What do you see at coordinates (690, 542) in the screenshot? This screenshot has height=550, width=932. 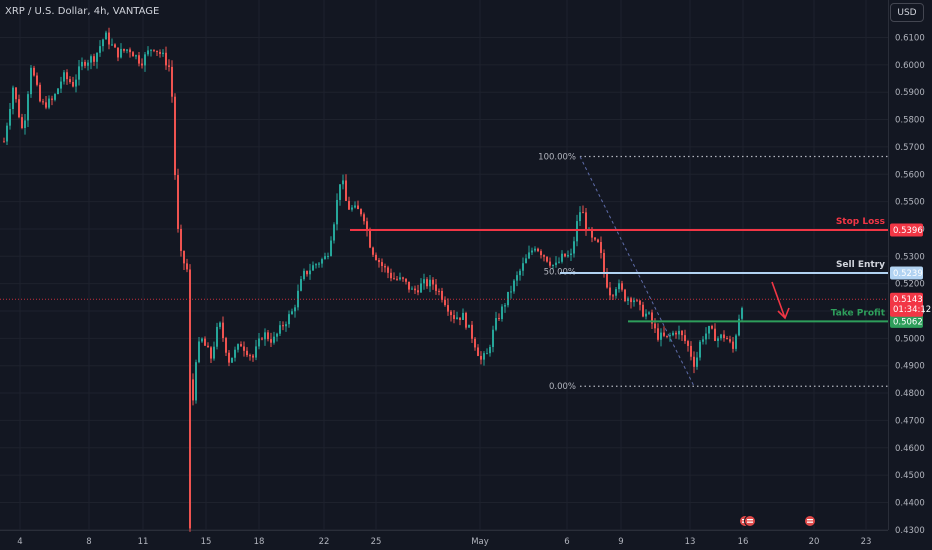 I see `time-tick-label: 13` at bounding box center [690, 542].